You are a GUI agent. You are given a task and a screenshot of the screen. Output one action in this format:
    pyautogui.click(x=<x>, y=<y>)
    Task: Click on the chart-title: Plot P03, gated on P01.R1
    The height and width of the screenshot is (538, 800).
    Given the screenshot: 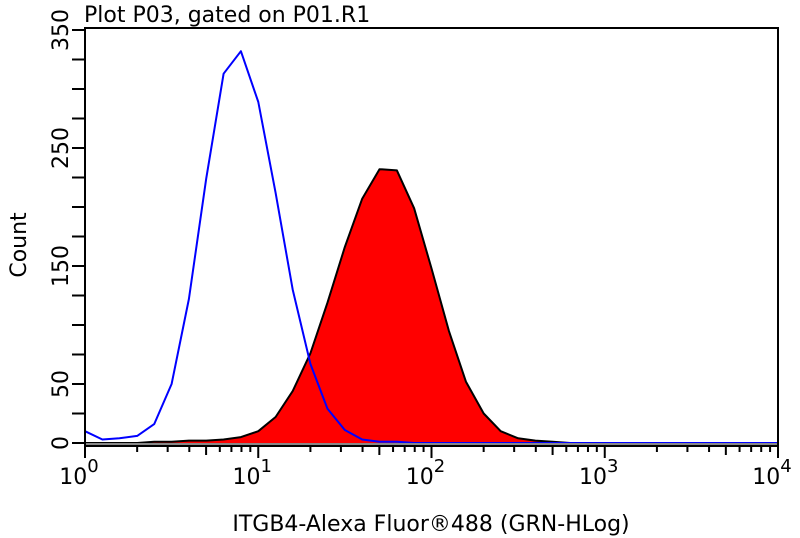 What is the action you would take?
    pyautogui.click(x=227, y=15)
    